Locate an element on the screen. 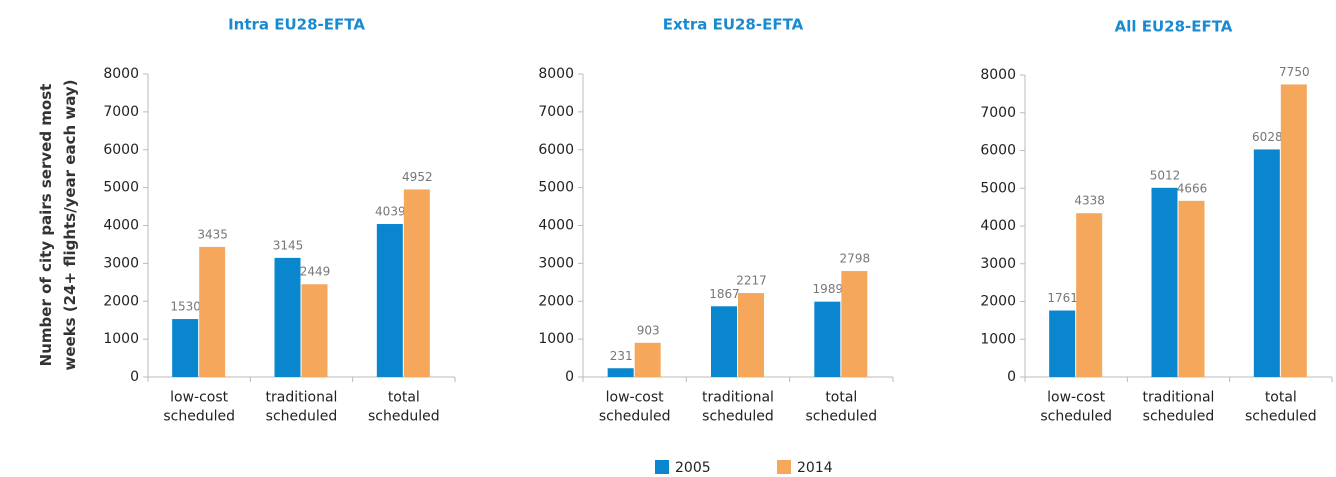 This screenshot has height=477, width=1336. value-label: 5012 is located at coordinates (1165, 175).